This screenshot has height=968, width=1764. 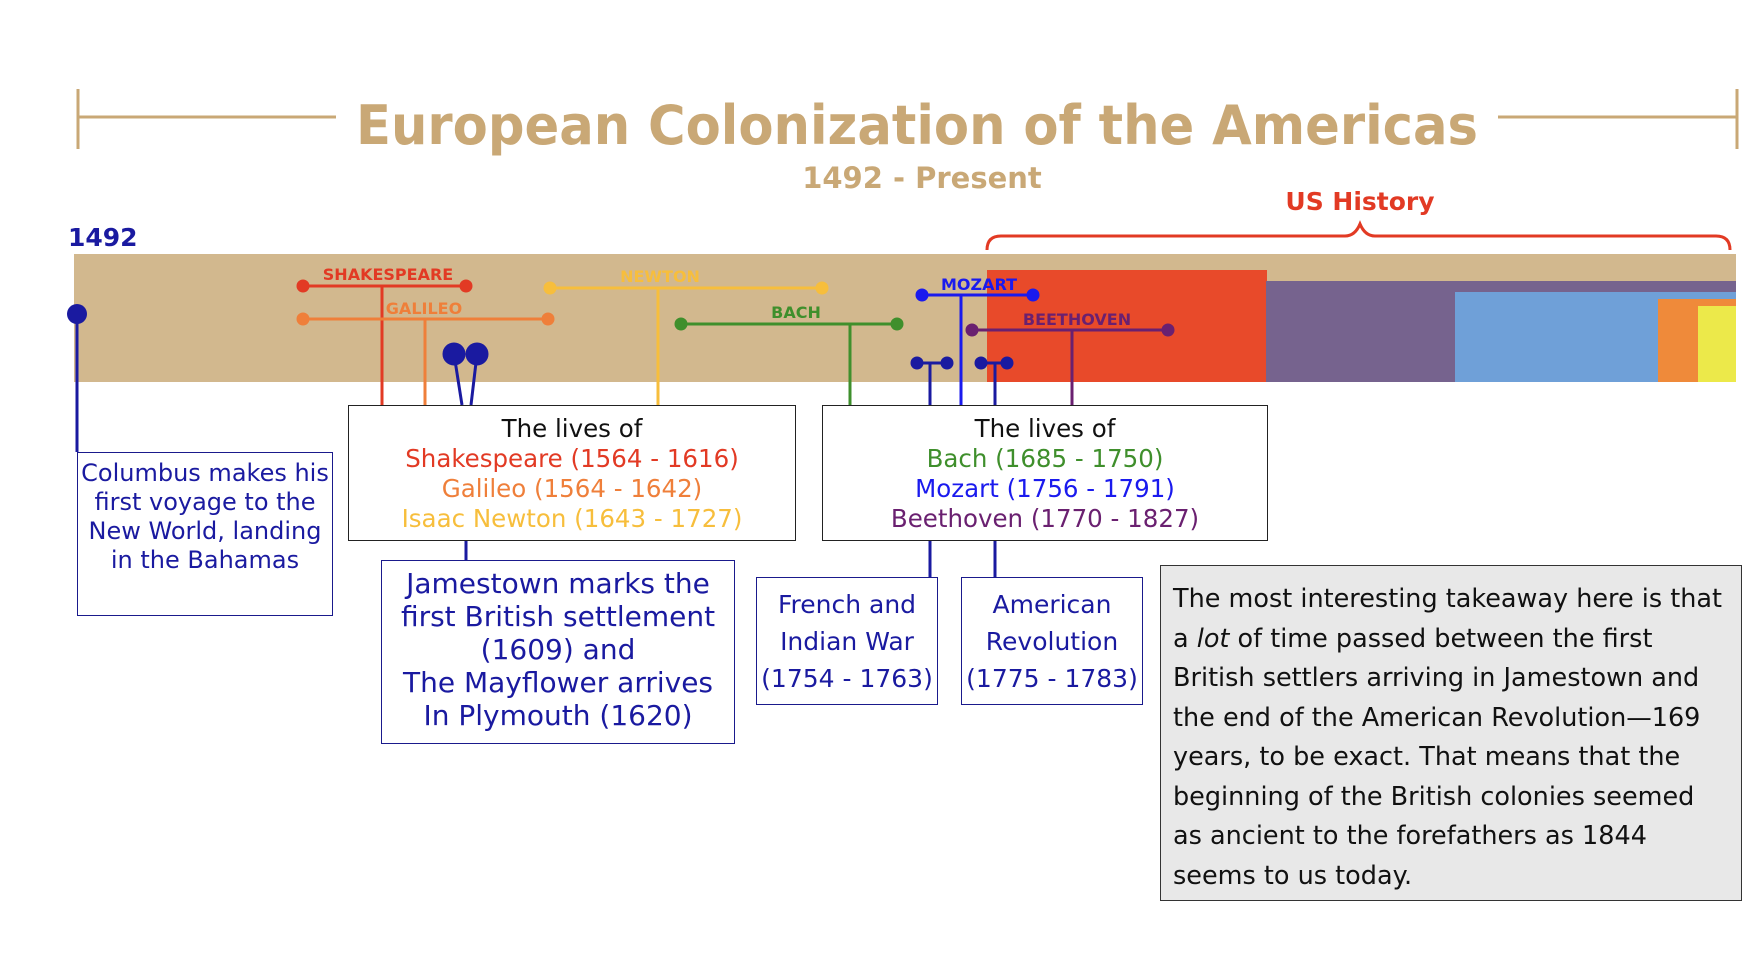 I want to click on french-war-marker, so click(x=932, y=466).